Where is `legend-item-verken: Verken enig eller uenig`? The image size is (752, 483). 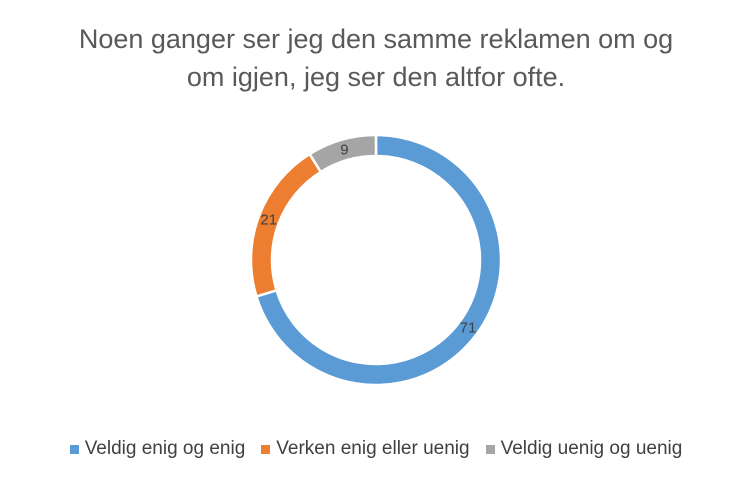 legend-item-verken: Verken enig eller uenig is located at coordinates (365, 449).